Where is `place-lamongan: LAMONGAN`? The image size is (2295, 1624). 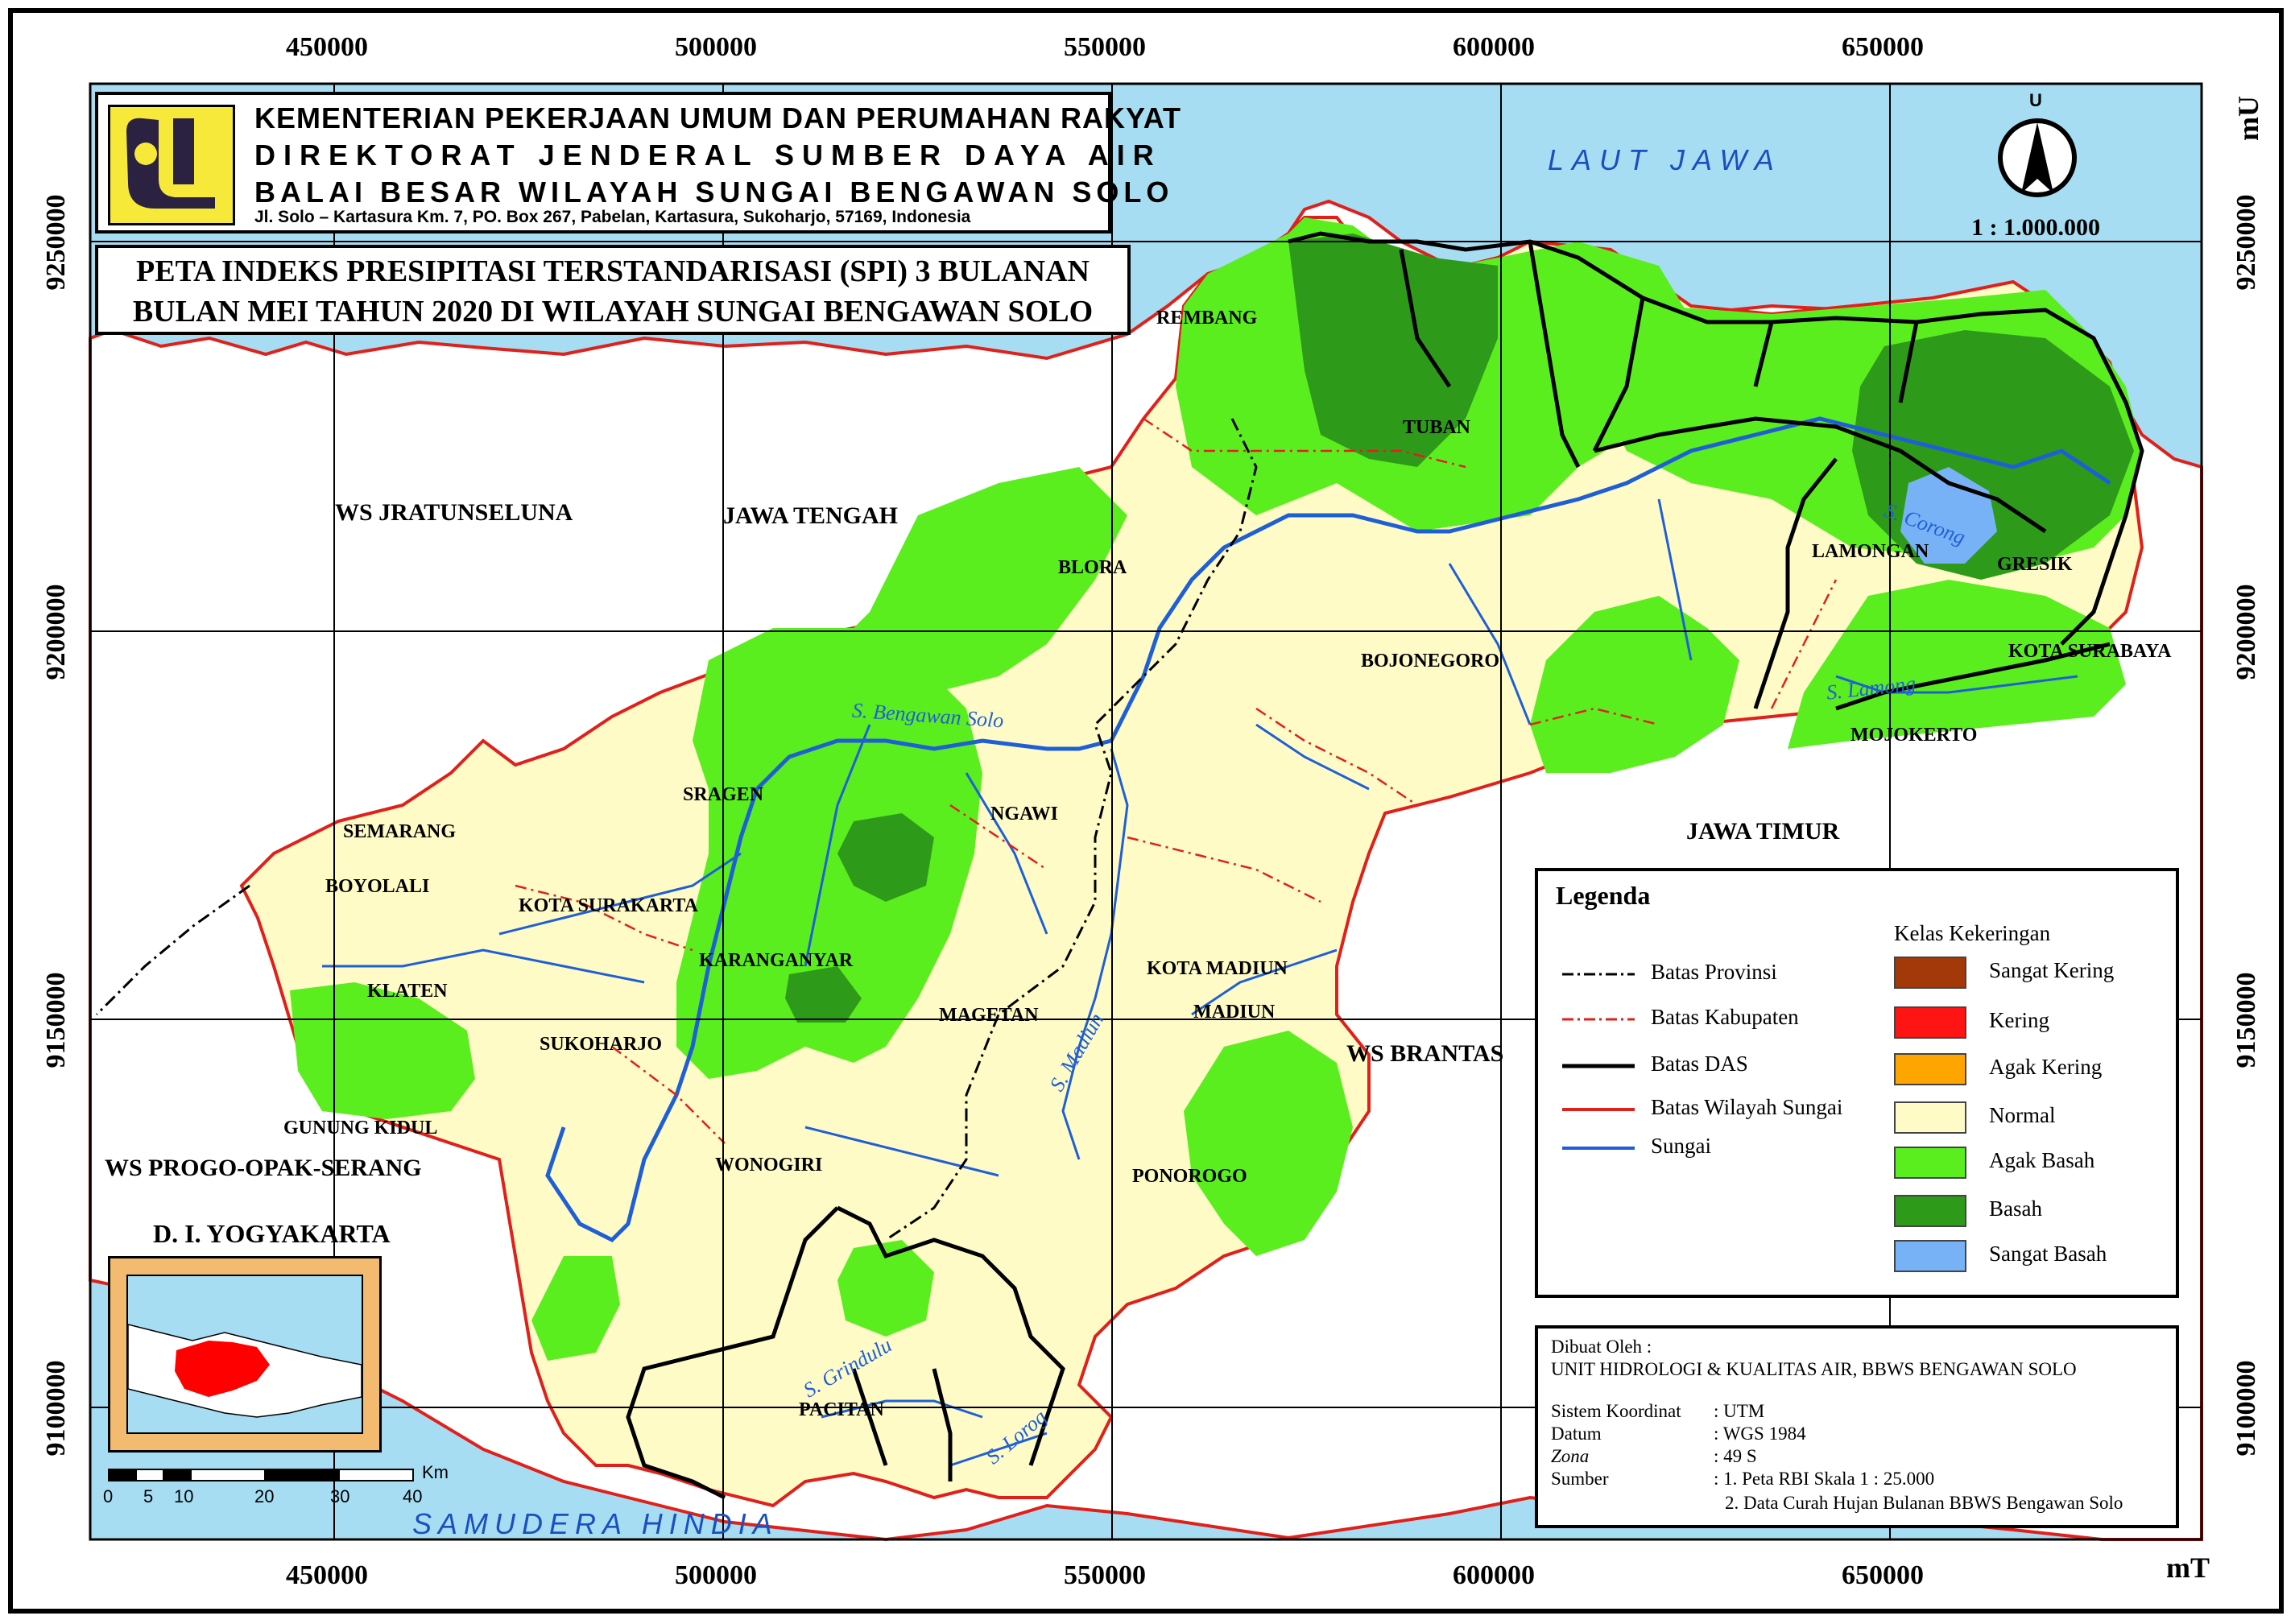 place-lamongan: LAMONGAN is located at coordinates (1870, 551).